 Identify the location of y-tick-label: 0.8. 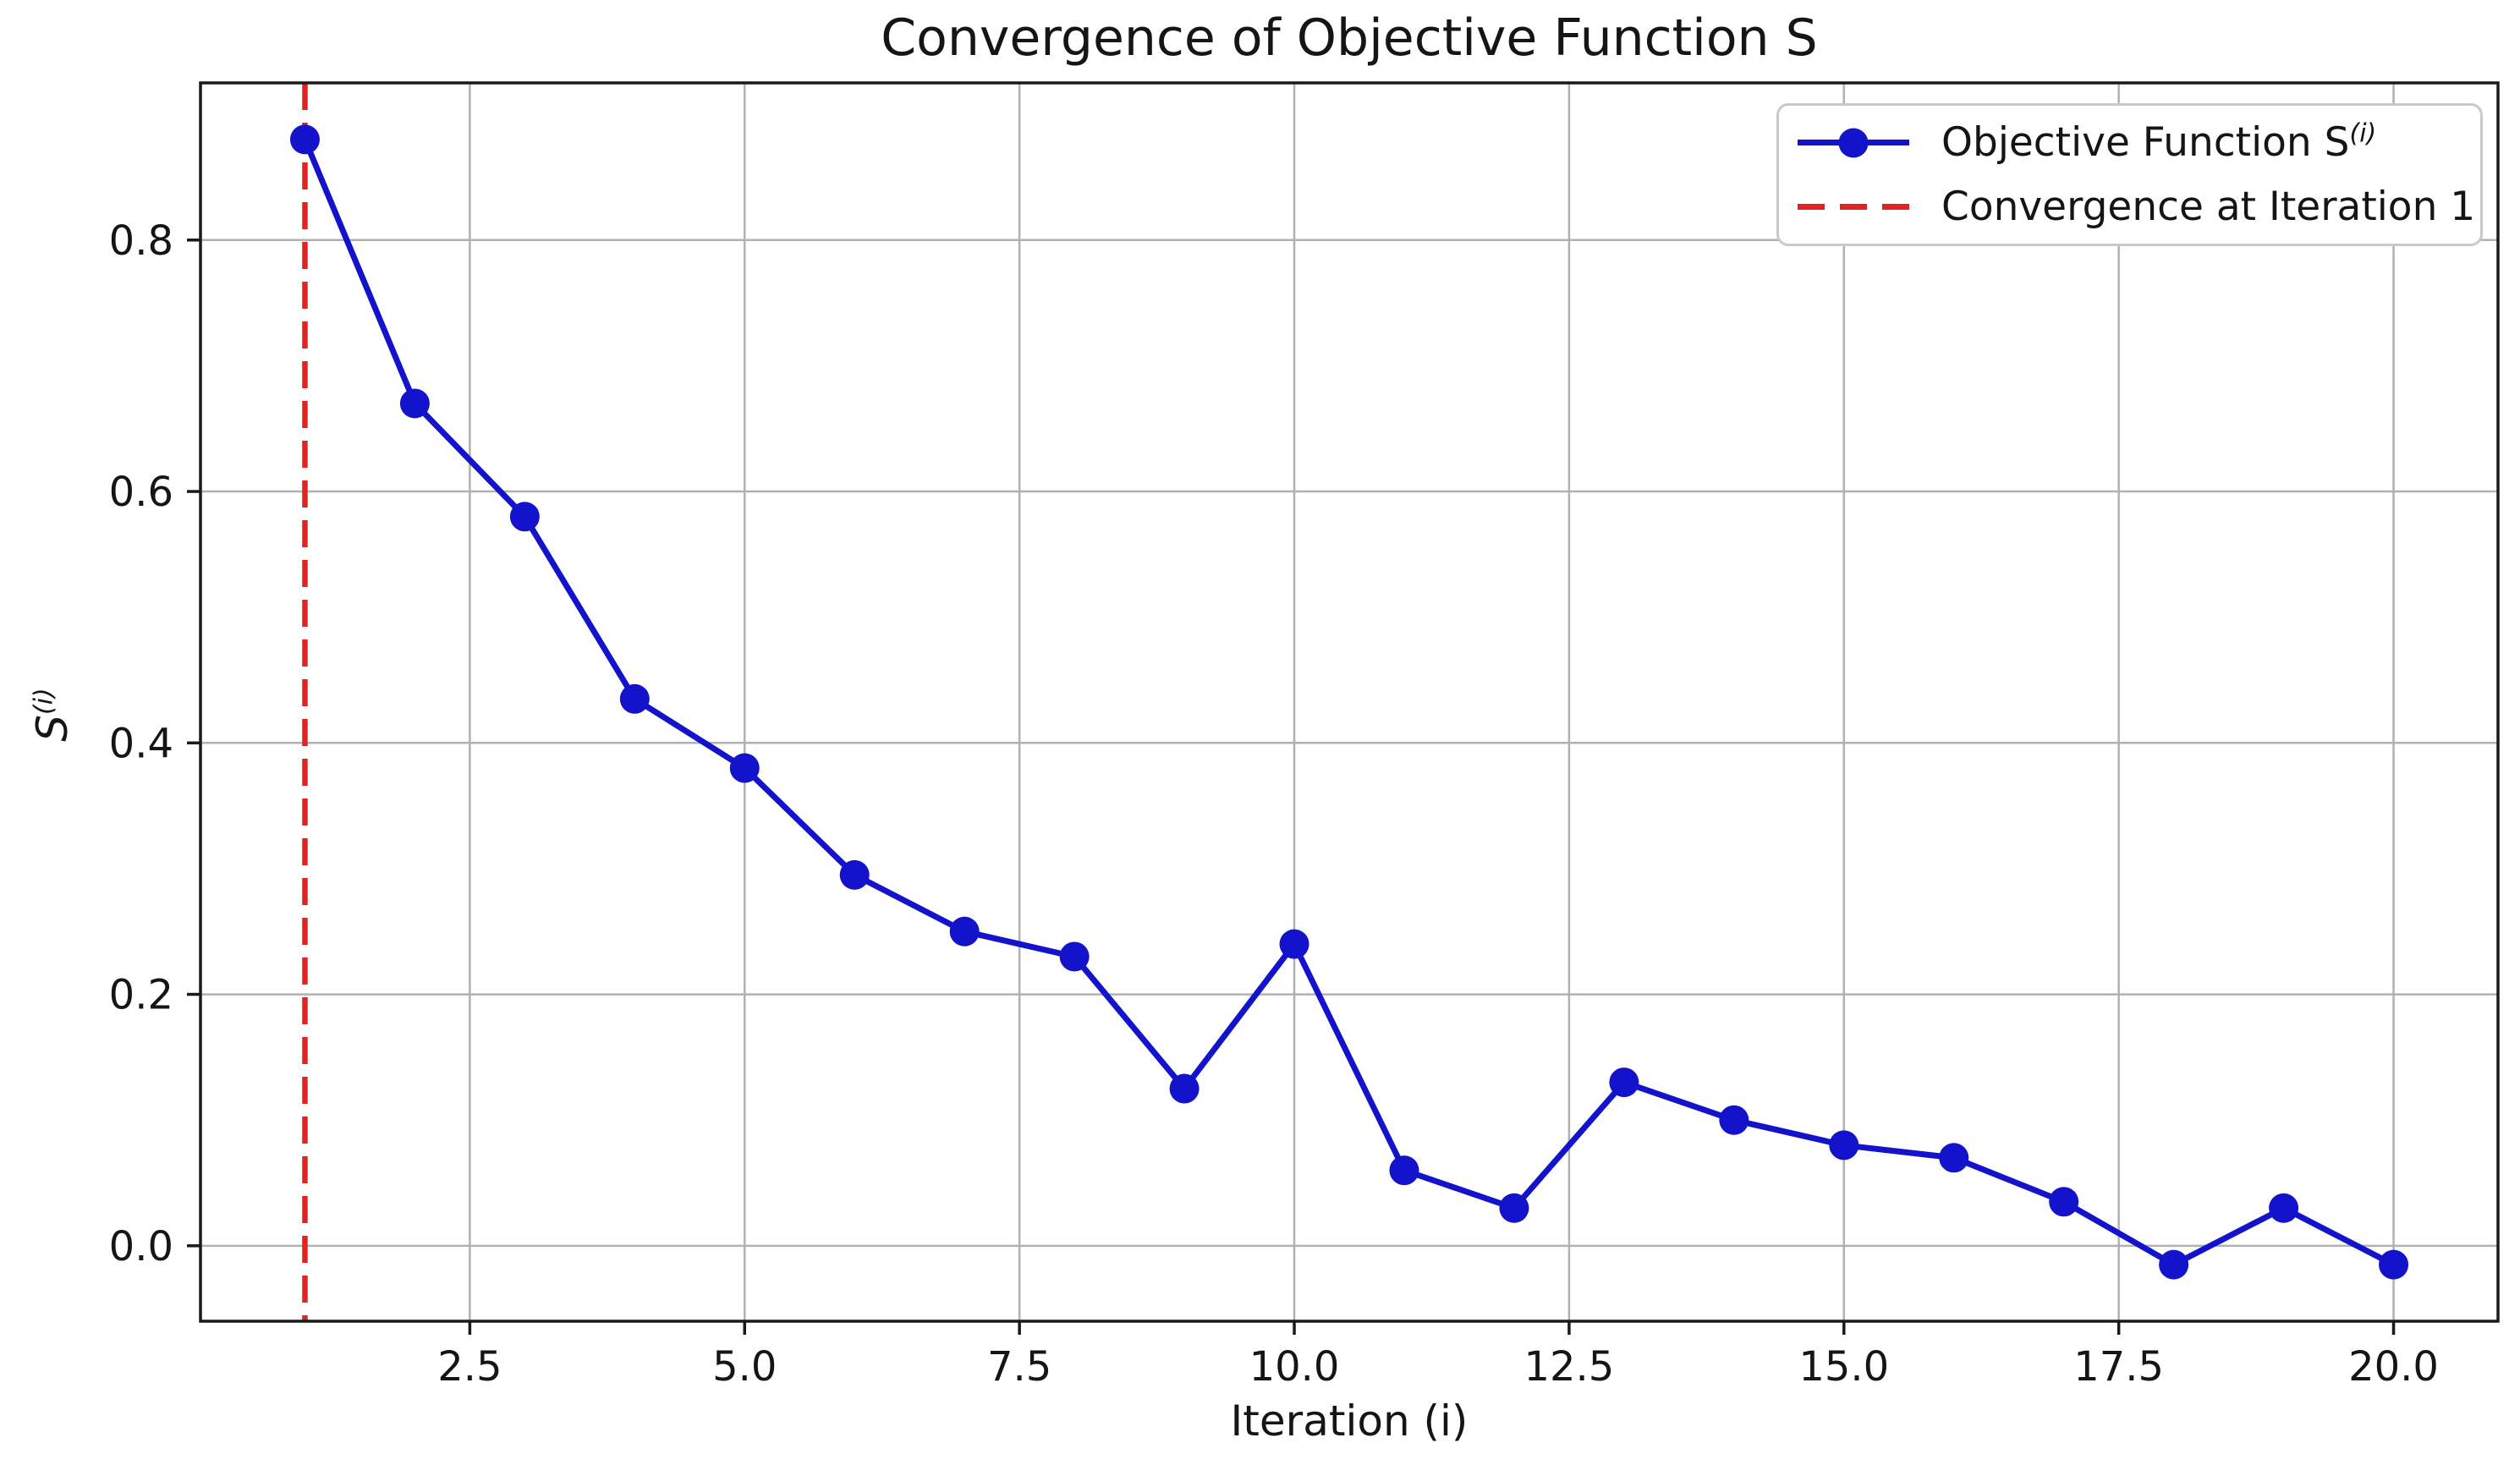
(141, 241).